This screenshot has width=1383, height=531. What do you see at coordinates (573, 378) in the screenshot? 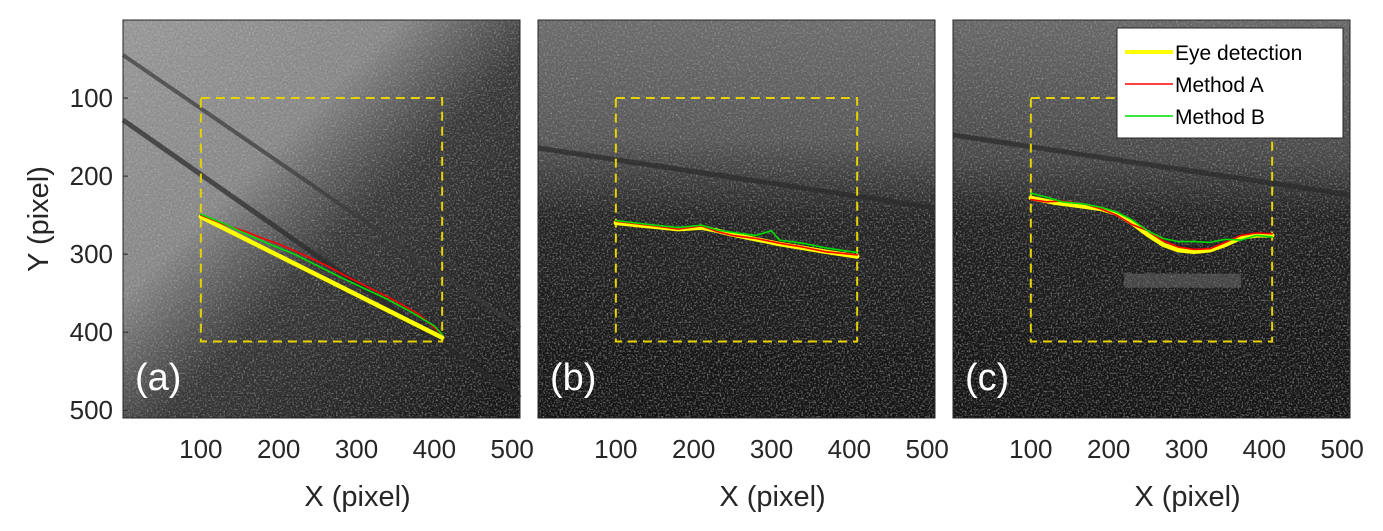
I see `panel-label: (b)` at bounding box center [573, 378].